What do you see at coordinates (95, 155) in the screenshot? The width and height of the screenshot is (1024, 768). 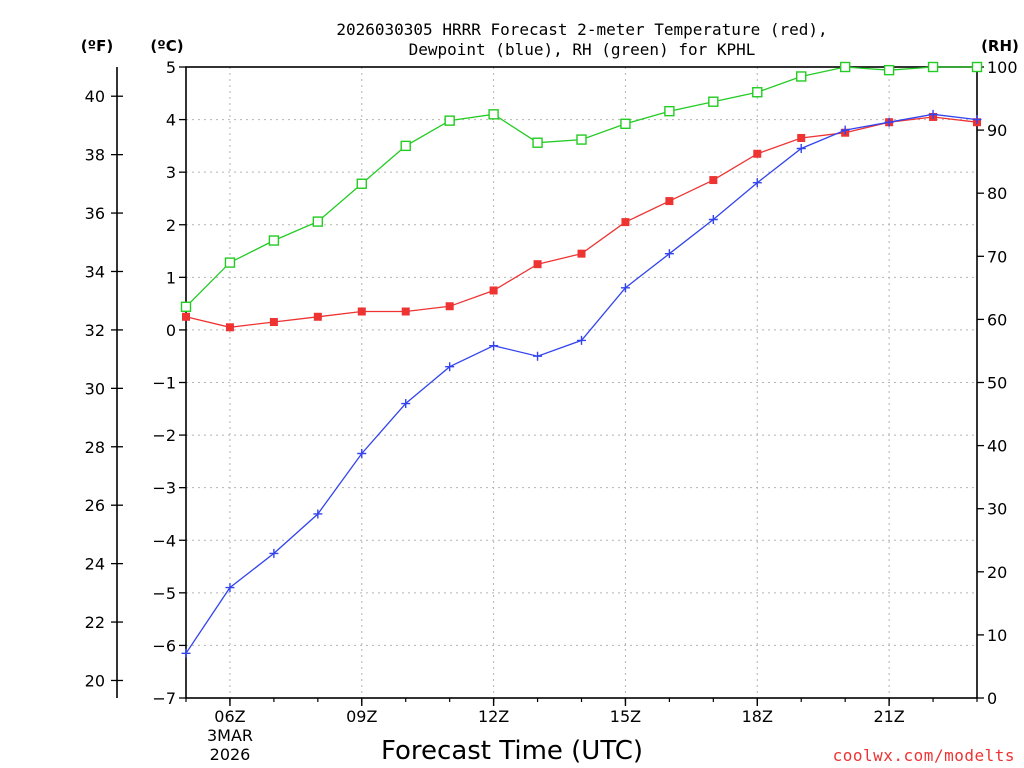 I see `fahrenheit-tick-label: 38` at bounding box center [95, 155].